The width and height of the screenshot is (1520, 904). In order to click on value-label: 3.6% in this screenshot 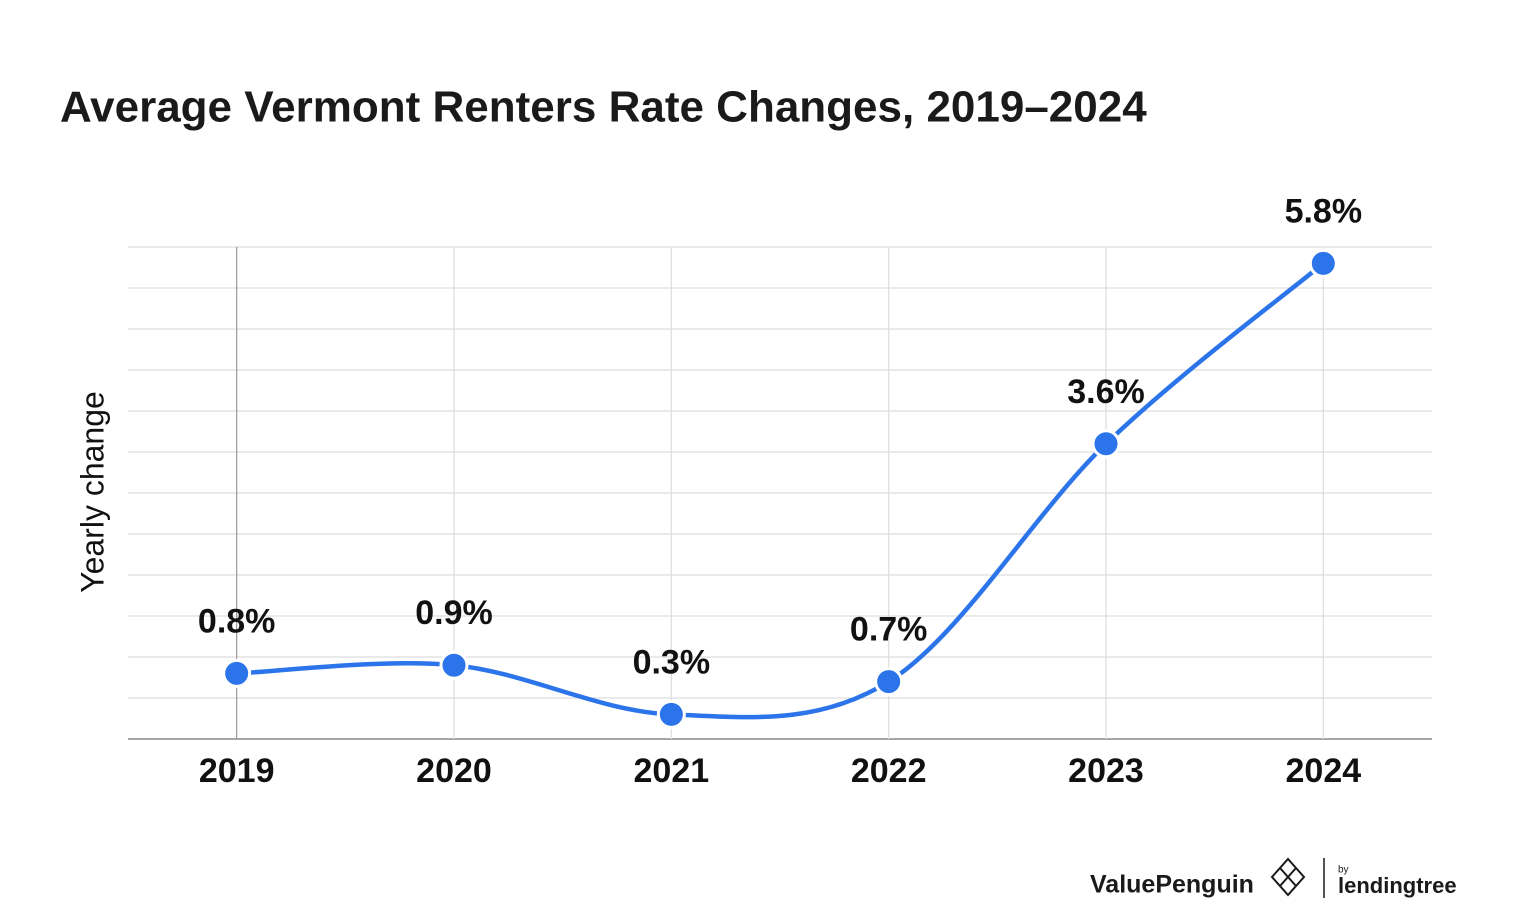, I will do `click(1106, 392)`.